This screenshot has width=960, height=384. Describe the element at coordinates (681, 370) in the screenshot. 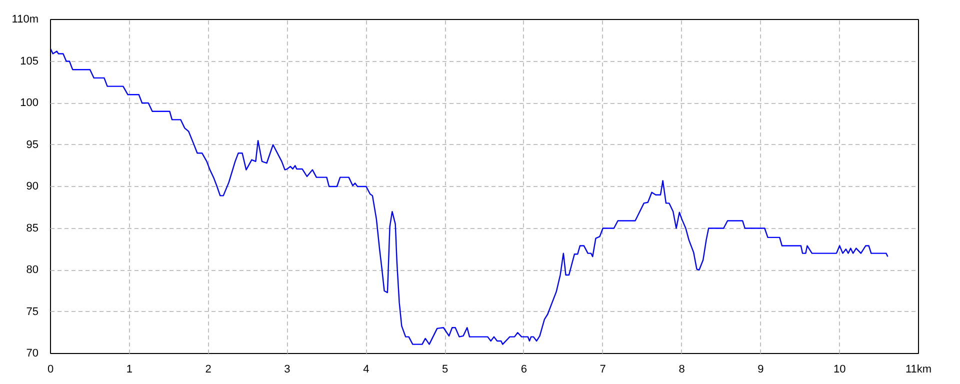

I see `x-tick-label: 8` at that location.